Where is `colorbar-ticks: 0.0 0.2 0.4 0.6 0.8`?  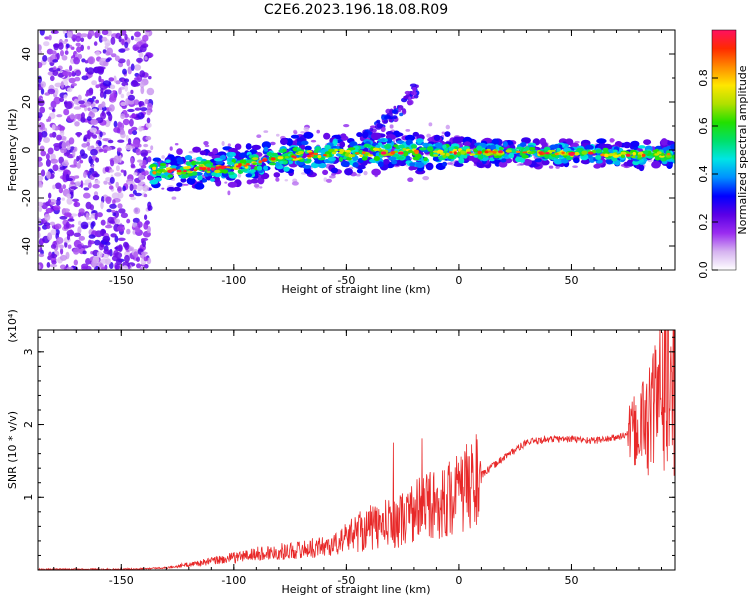 colorbar-ticks: 0.0 0.2 0.4 0.6 0.8 is located at coordinates (707, 174).